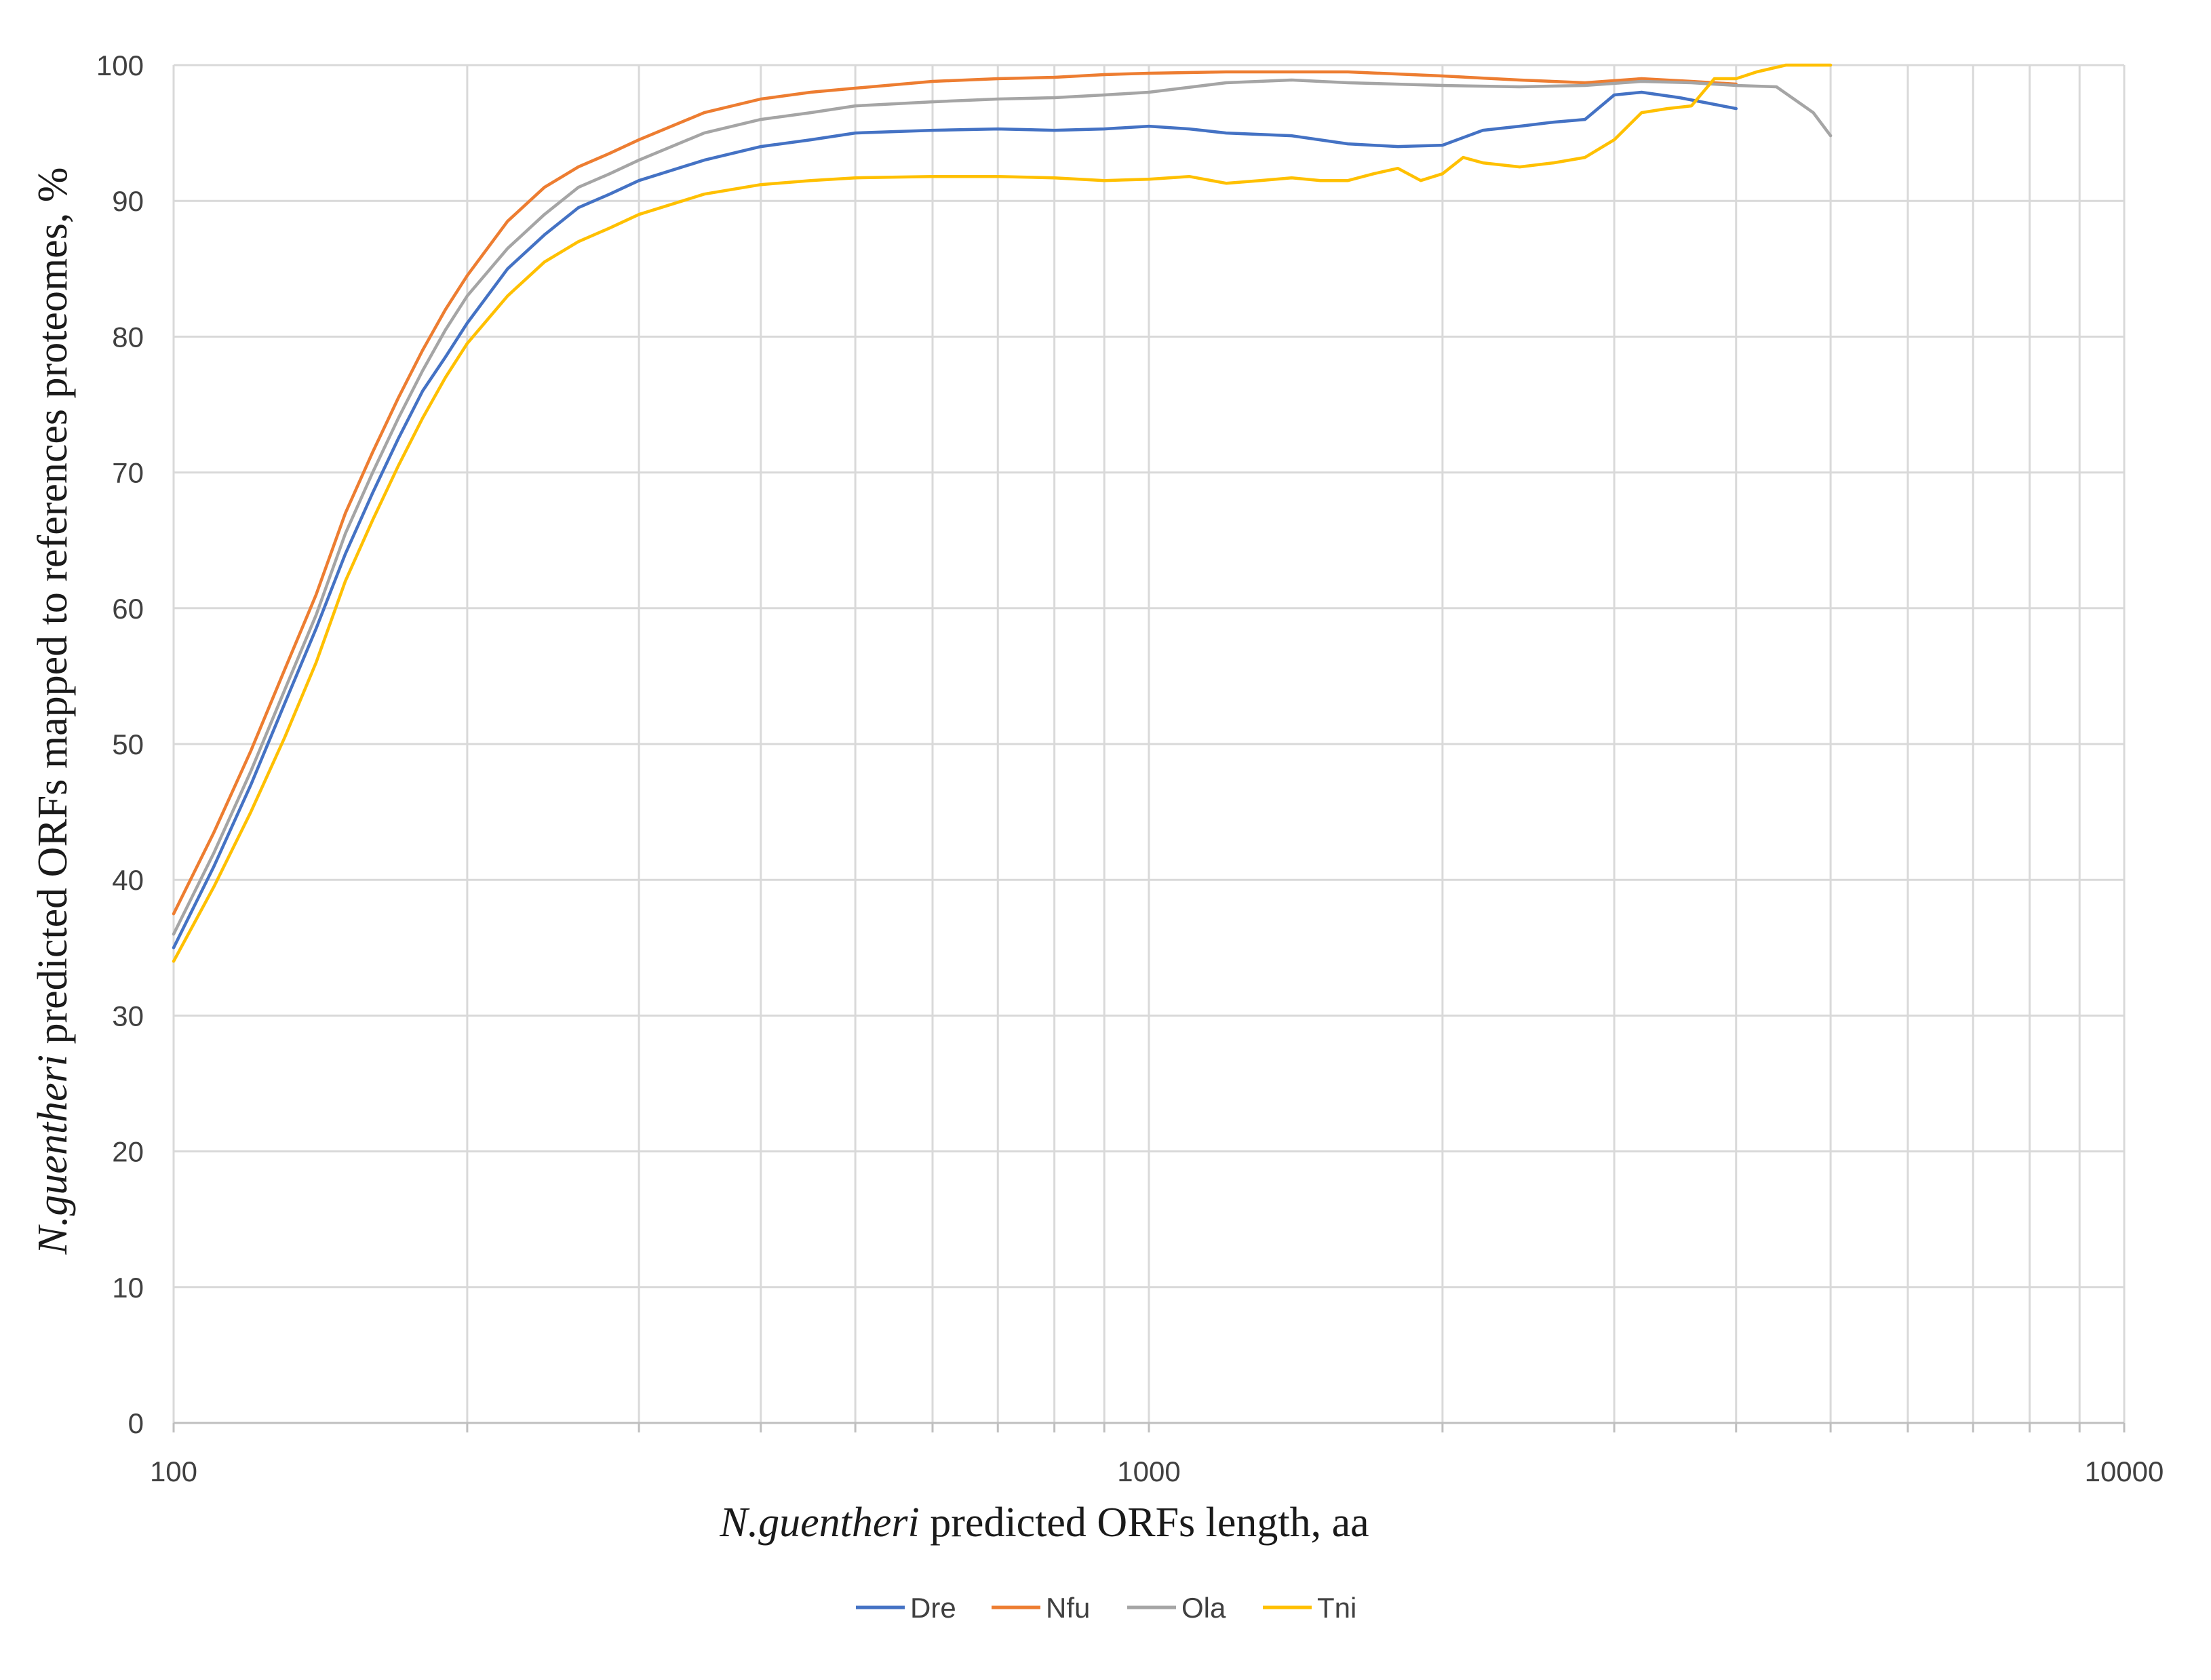 The height and width of the screenshot is (1680, 2211). Describe the element at coordinates (2124, 1472) in the screenshot. I see `x-tick-label: 10000` at that location.